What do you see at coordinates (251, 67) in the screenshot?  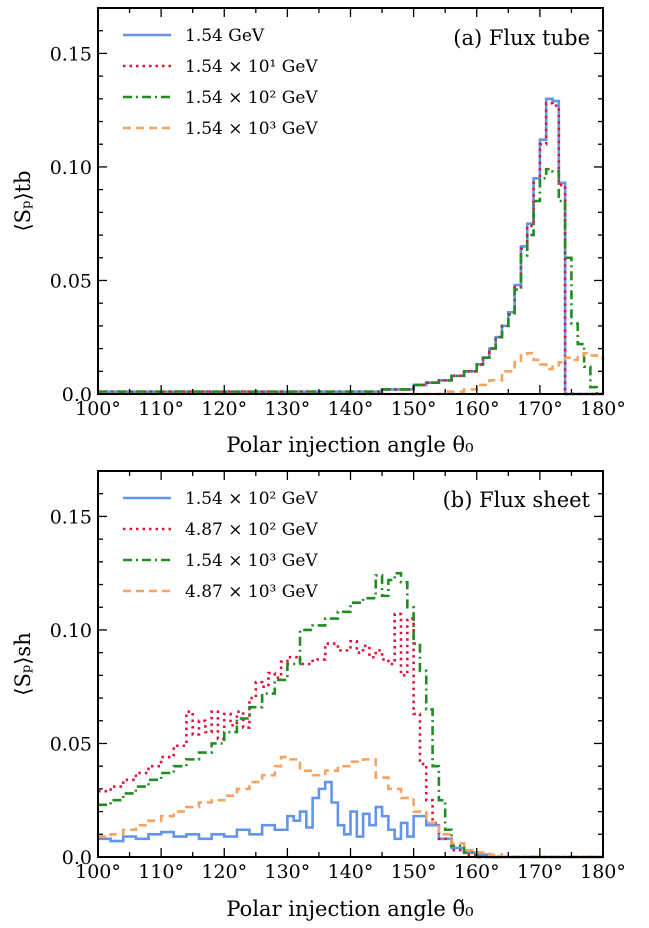 I see `legend-label-2: 1.54 × 10¹ GeV` at bounding box center [251, 67].